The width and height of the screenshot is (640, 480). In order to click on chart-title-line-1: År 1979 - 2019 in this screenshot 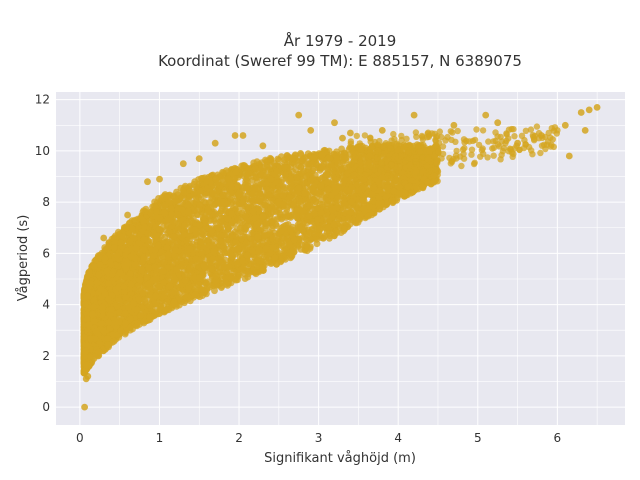, I will do `click(340, 40)`.